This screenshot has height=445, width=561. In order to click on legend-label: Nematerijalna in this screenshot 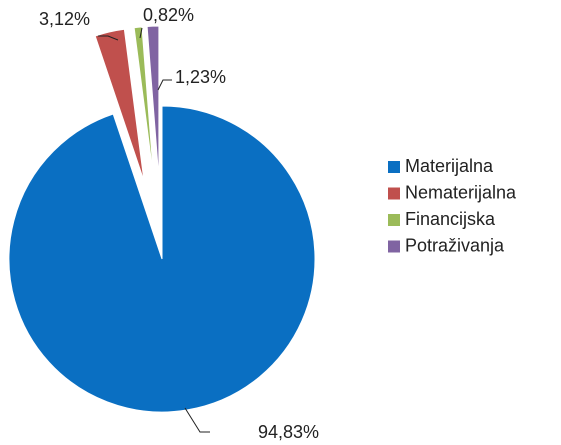, I will do `click(461, 192)`.